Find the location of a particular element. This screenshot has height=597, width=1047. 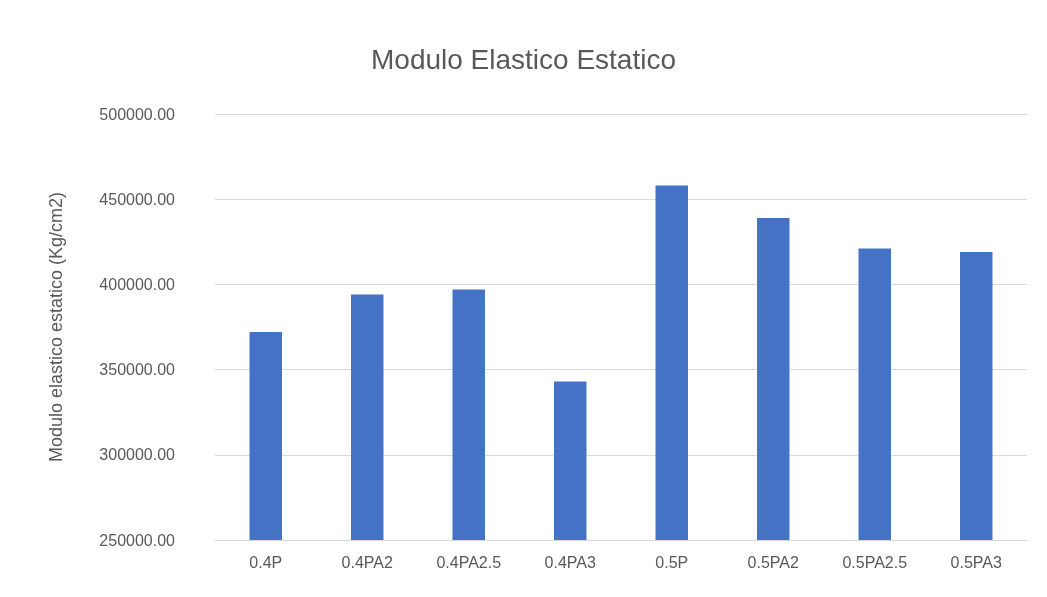

y-tick-label: 450000.00 is located at coordinates (137, 199).